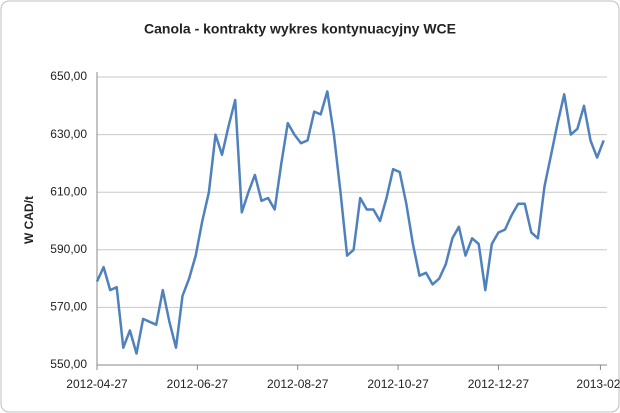  Describe the element at coordinates (97, 384) in the screenshot. I see `x-tick-label: 2012-04-27` at that location.